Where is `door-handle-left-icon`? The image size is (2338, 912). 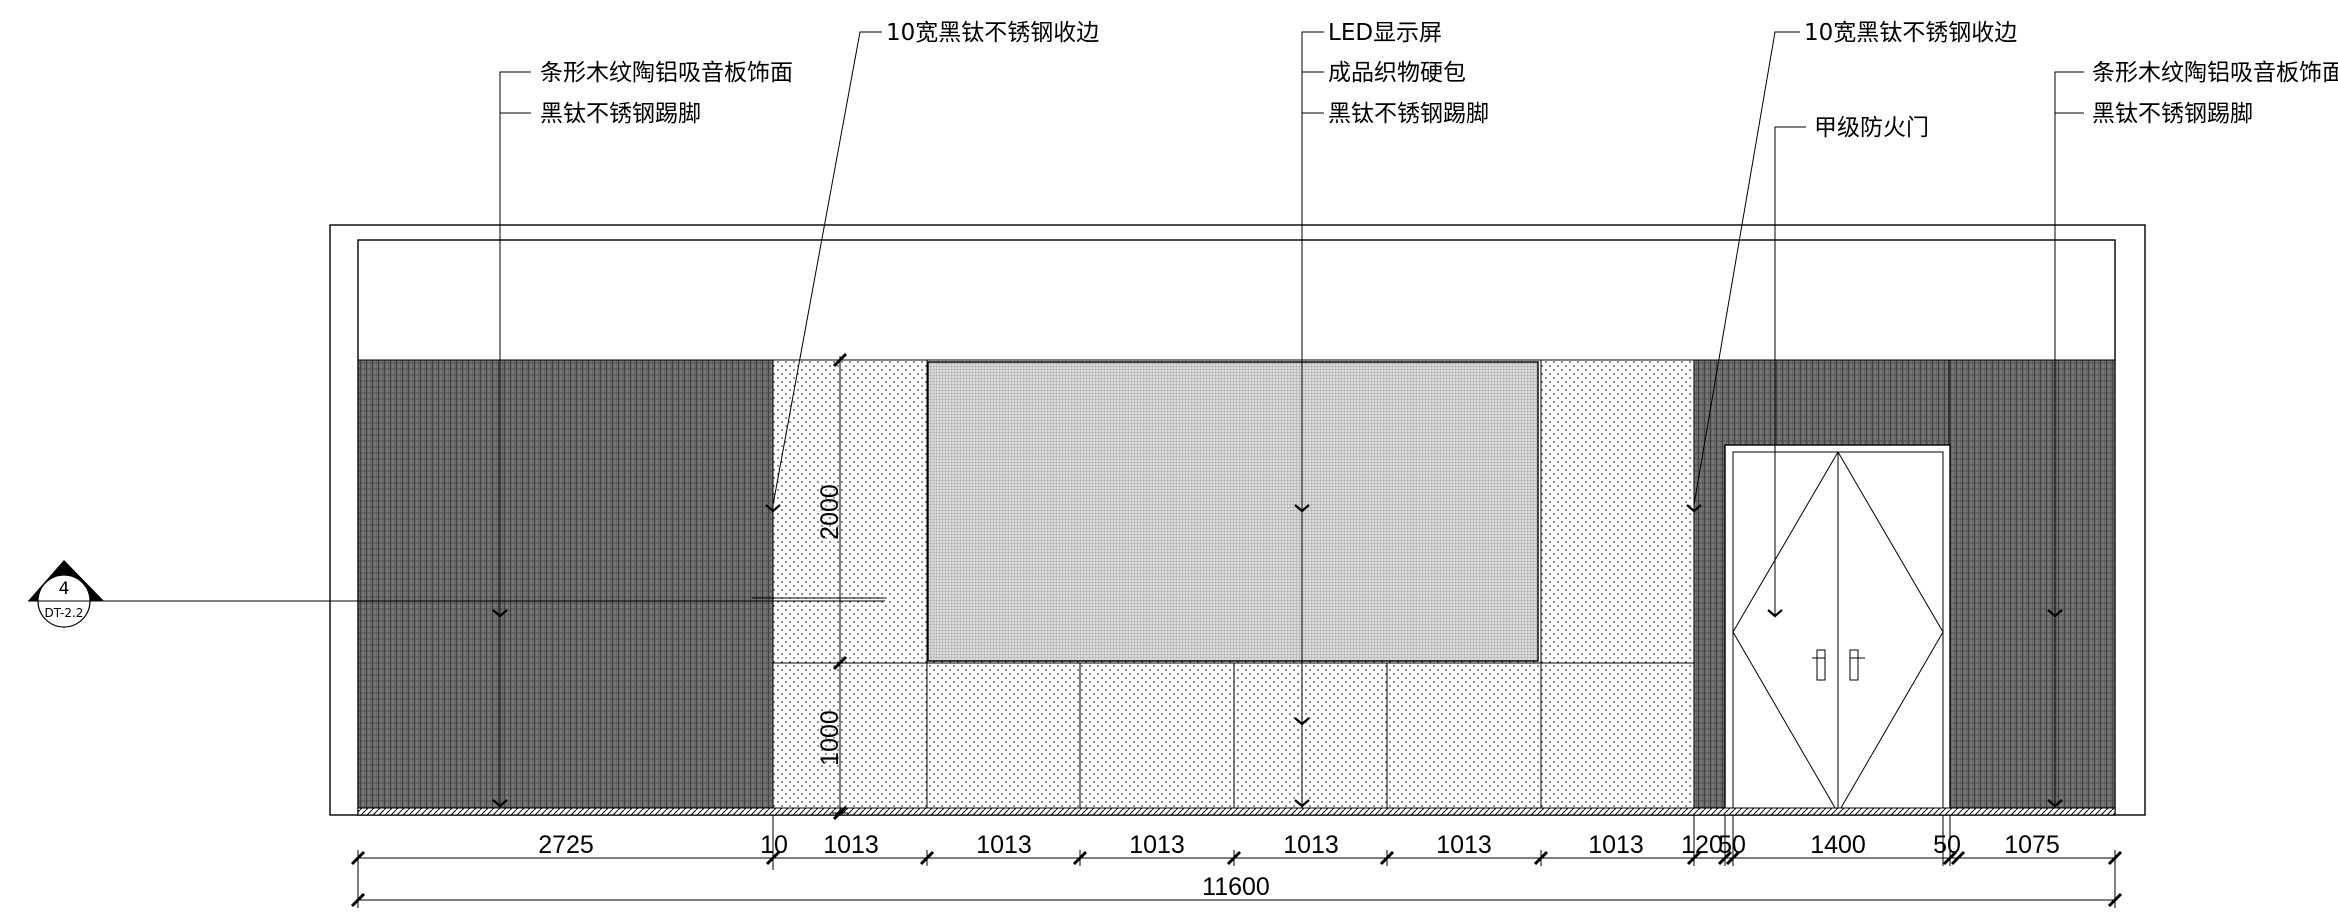
door-handle-left-icon is located at coordinates (1819, 665).